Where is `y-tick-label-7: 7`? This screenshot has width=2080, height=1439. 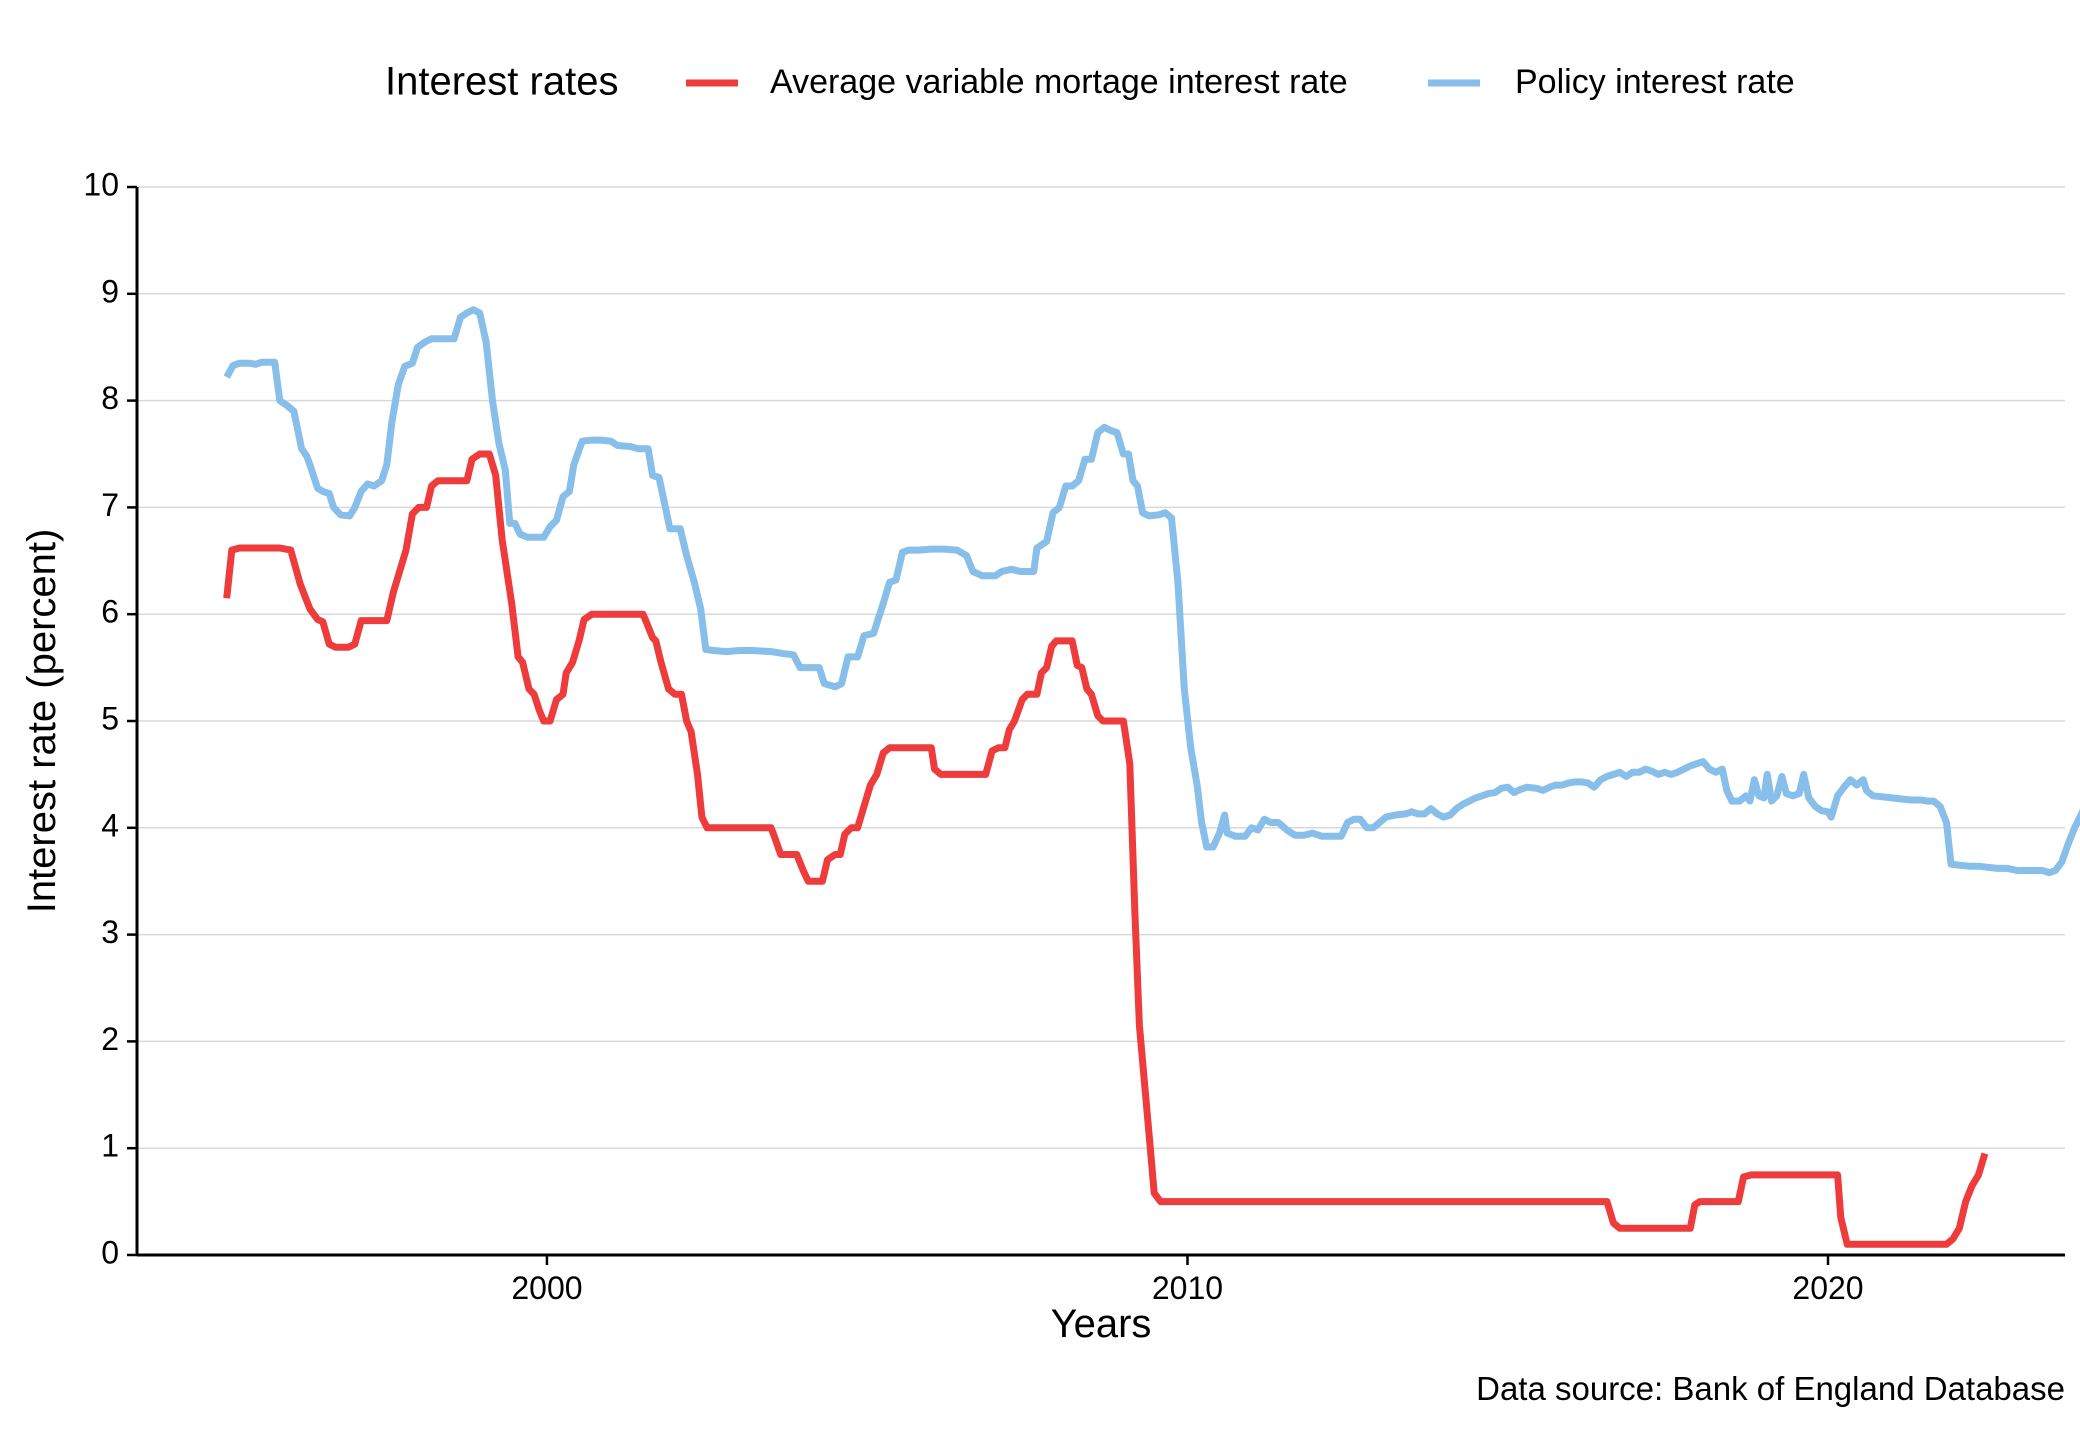
y-tick-label-7: 7 is located at coordinates (110, 505).